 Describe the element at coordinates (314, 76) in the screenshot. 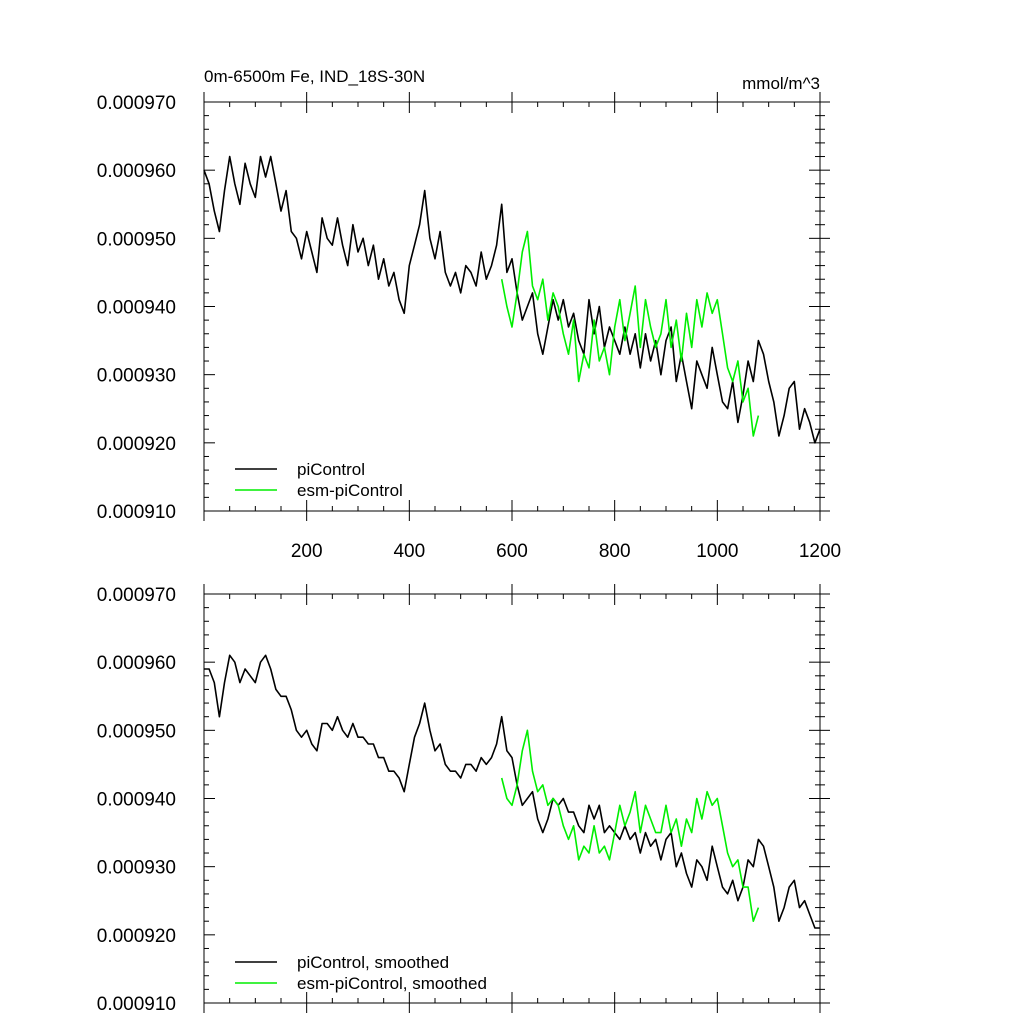

I see `chart-title: 0m-6500m Fe, IND_18S-30N` at that location.